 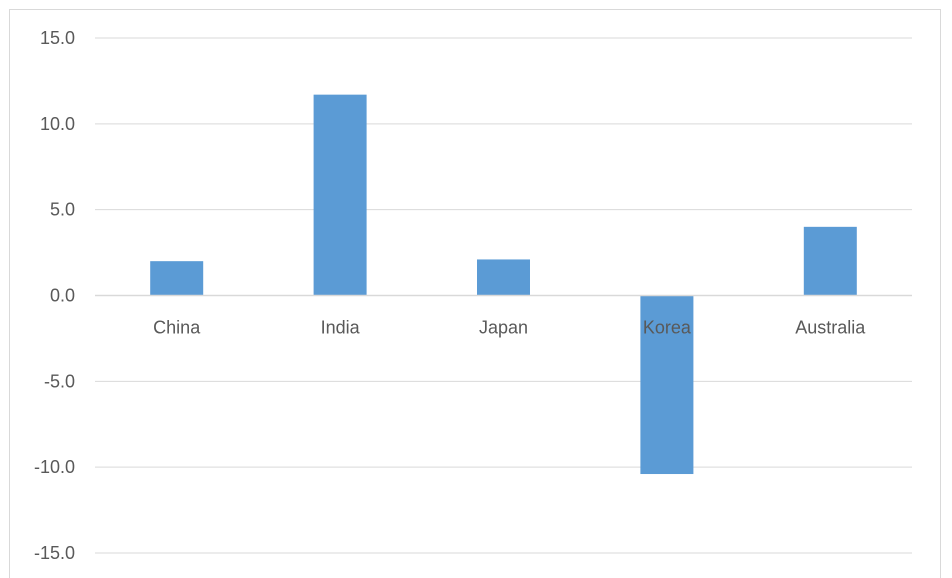 What do you see at coordinates (54, 467) in the screenshot?
I see `y-tick-label: -10.0` at bounding box center [54, 467].